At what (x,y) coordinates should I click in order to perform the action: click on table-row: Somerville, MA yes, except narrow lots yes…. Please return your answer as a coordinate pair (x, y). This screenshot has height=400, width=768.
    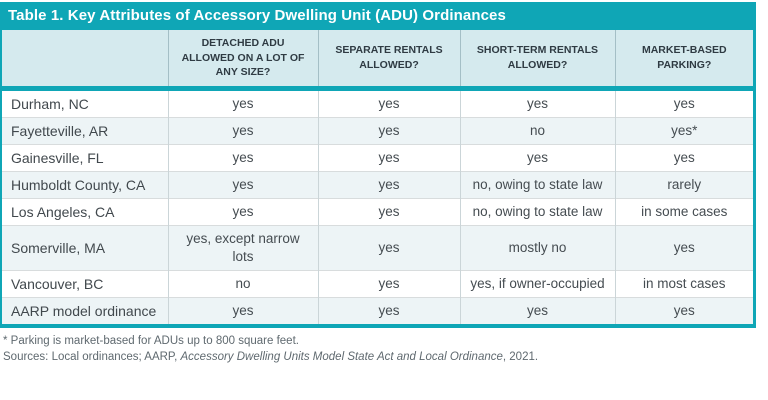
    Looking at the image, I should click on (377, 248).